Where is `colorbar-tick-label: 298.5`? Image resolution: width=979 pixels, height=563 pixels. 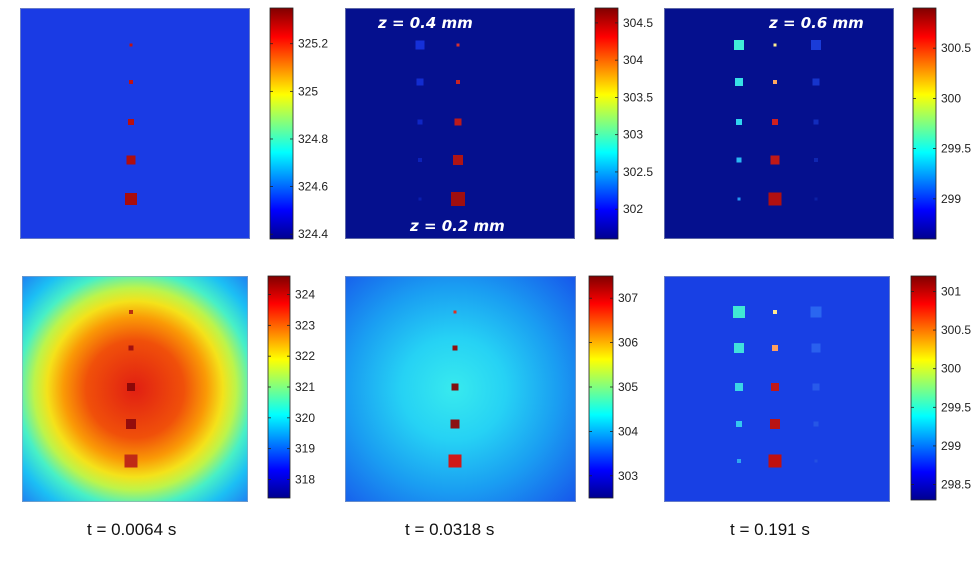 colorbar-tick-label: 298.5 is located at coordinates (956, 485).